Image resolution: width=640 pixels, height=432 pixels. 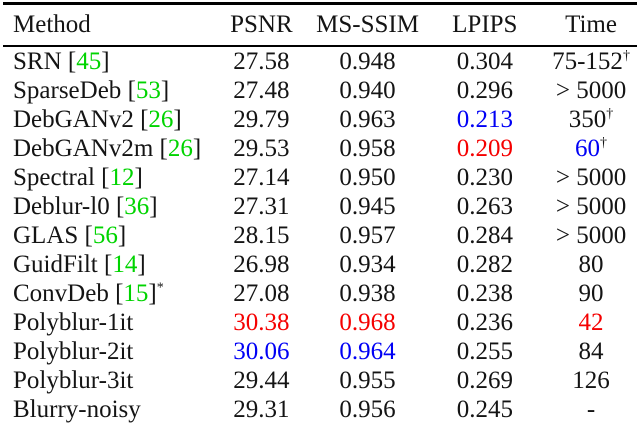 What do you see at coordinates (261, 148) in the screenshot?
I see `psnr-cell: 29.53` at bounding box center [261, 148].